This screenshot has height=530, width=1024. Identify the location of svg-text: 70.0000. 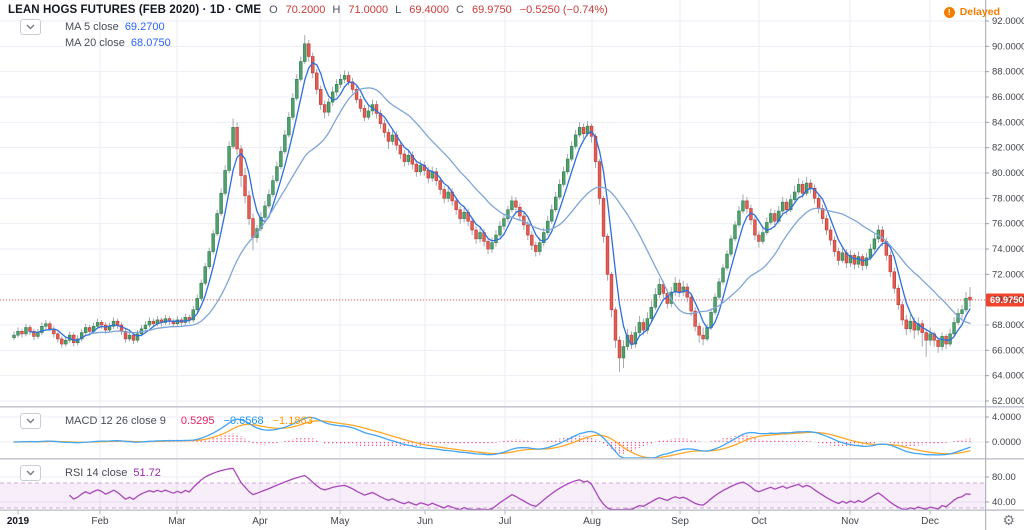
(1008, 300).